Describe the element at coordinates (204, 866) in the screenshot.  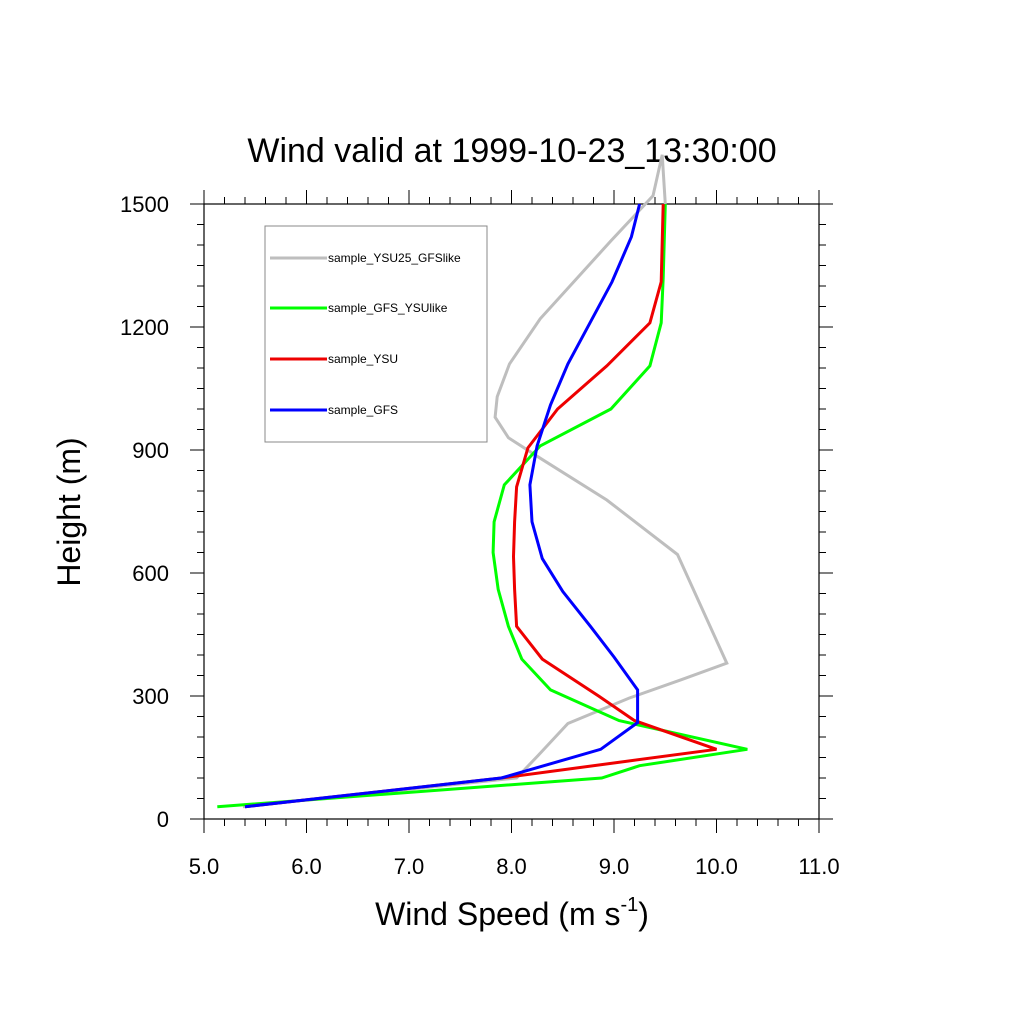
I see `x-tick-label: 5.0` at that location.